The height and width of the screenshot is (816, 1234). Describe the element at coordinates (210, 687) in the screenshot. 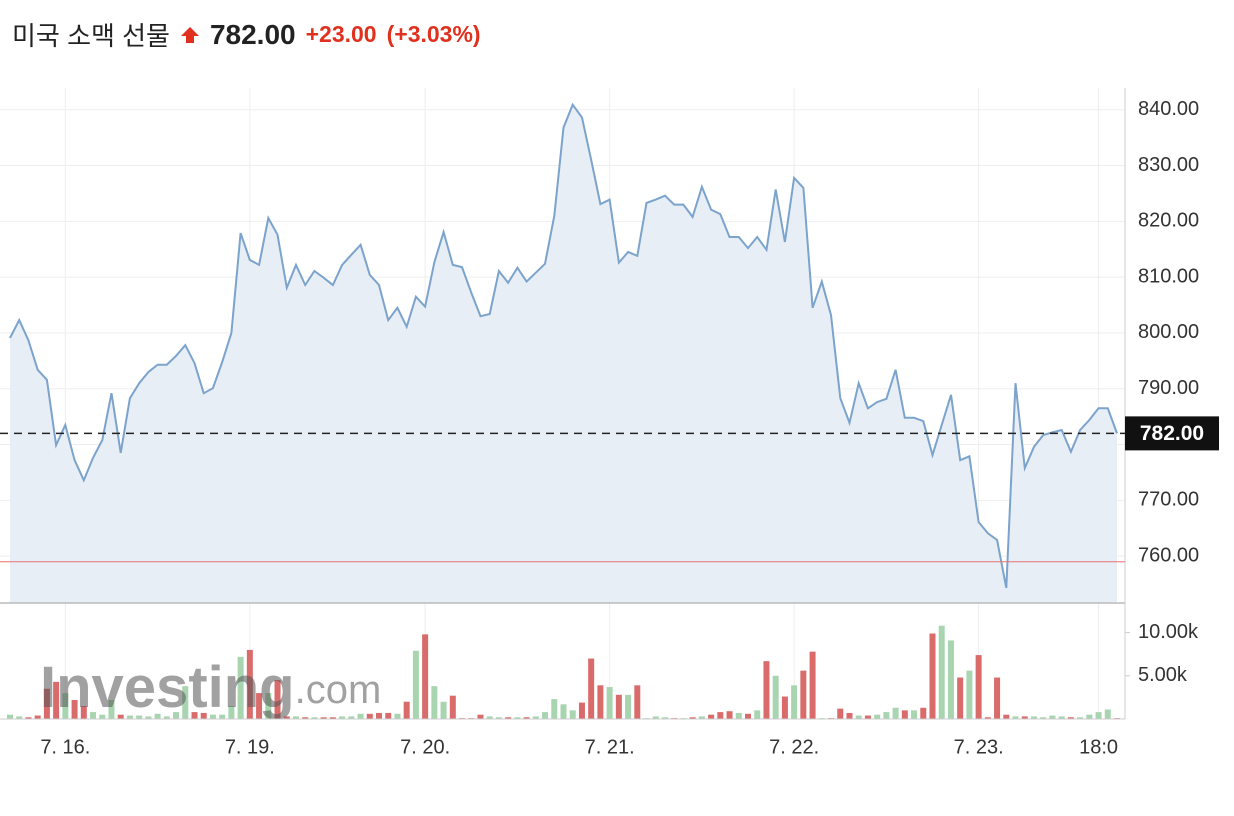

I see `watermark: Investing.com` at that location.